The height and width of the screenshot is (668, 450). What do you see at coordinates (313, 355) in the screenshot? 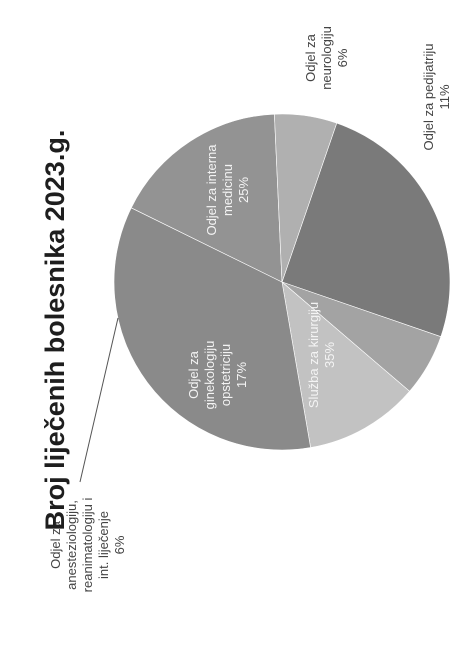
I see `slice-label-line: Služba za kirurgiju` at bounding box center [313, 355].